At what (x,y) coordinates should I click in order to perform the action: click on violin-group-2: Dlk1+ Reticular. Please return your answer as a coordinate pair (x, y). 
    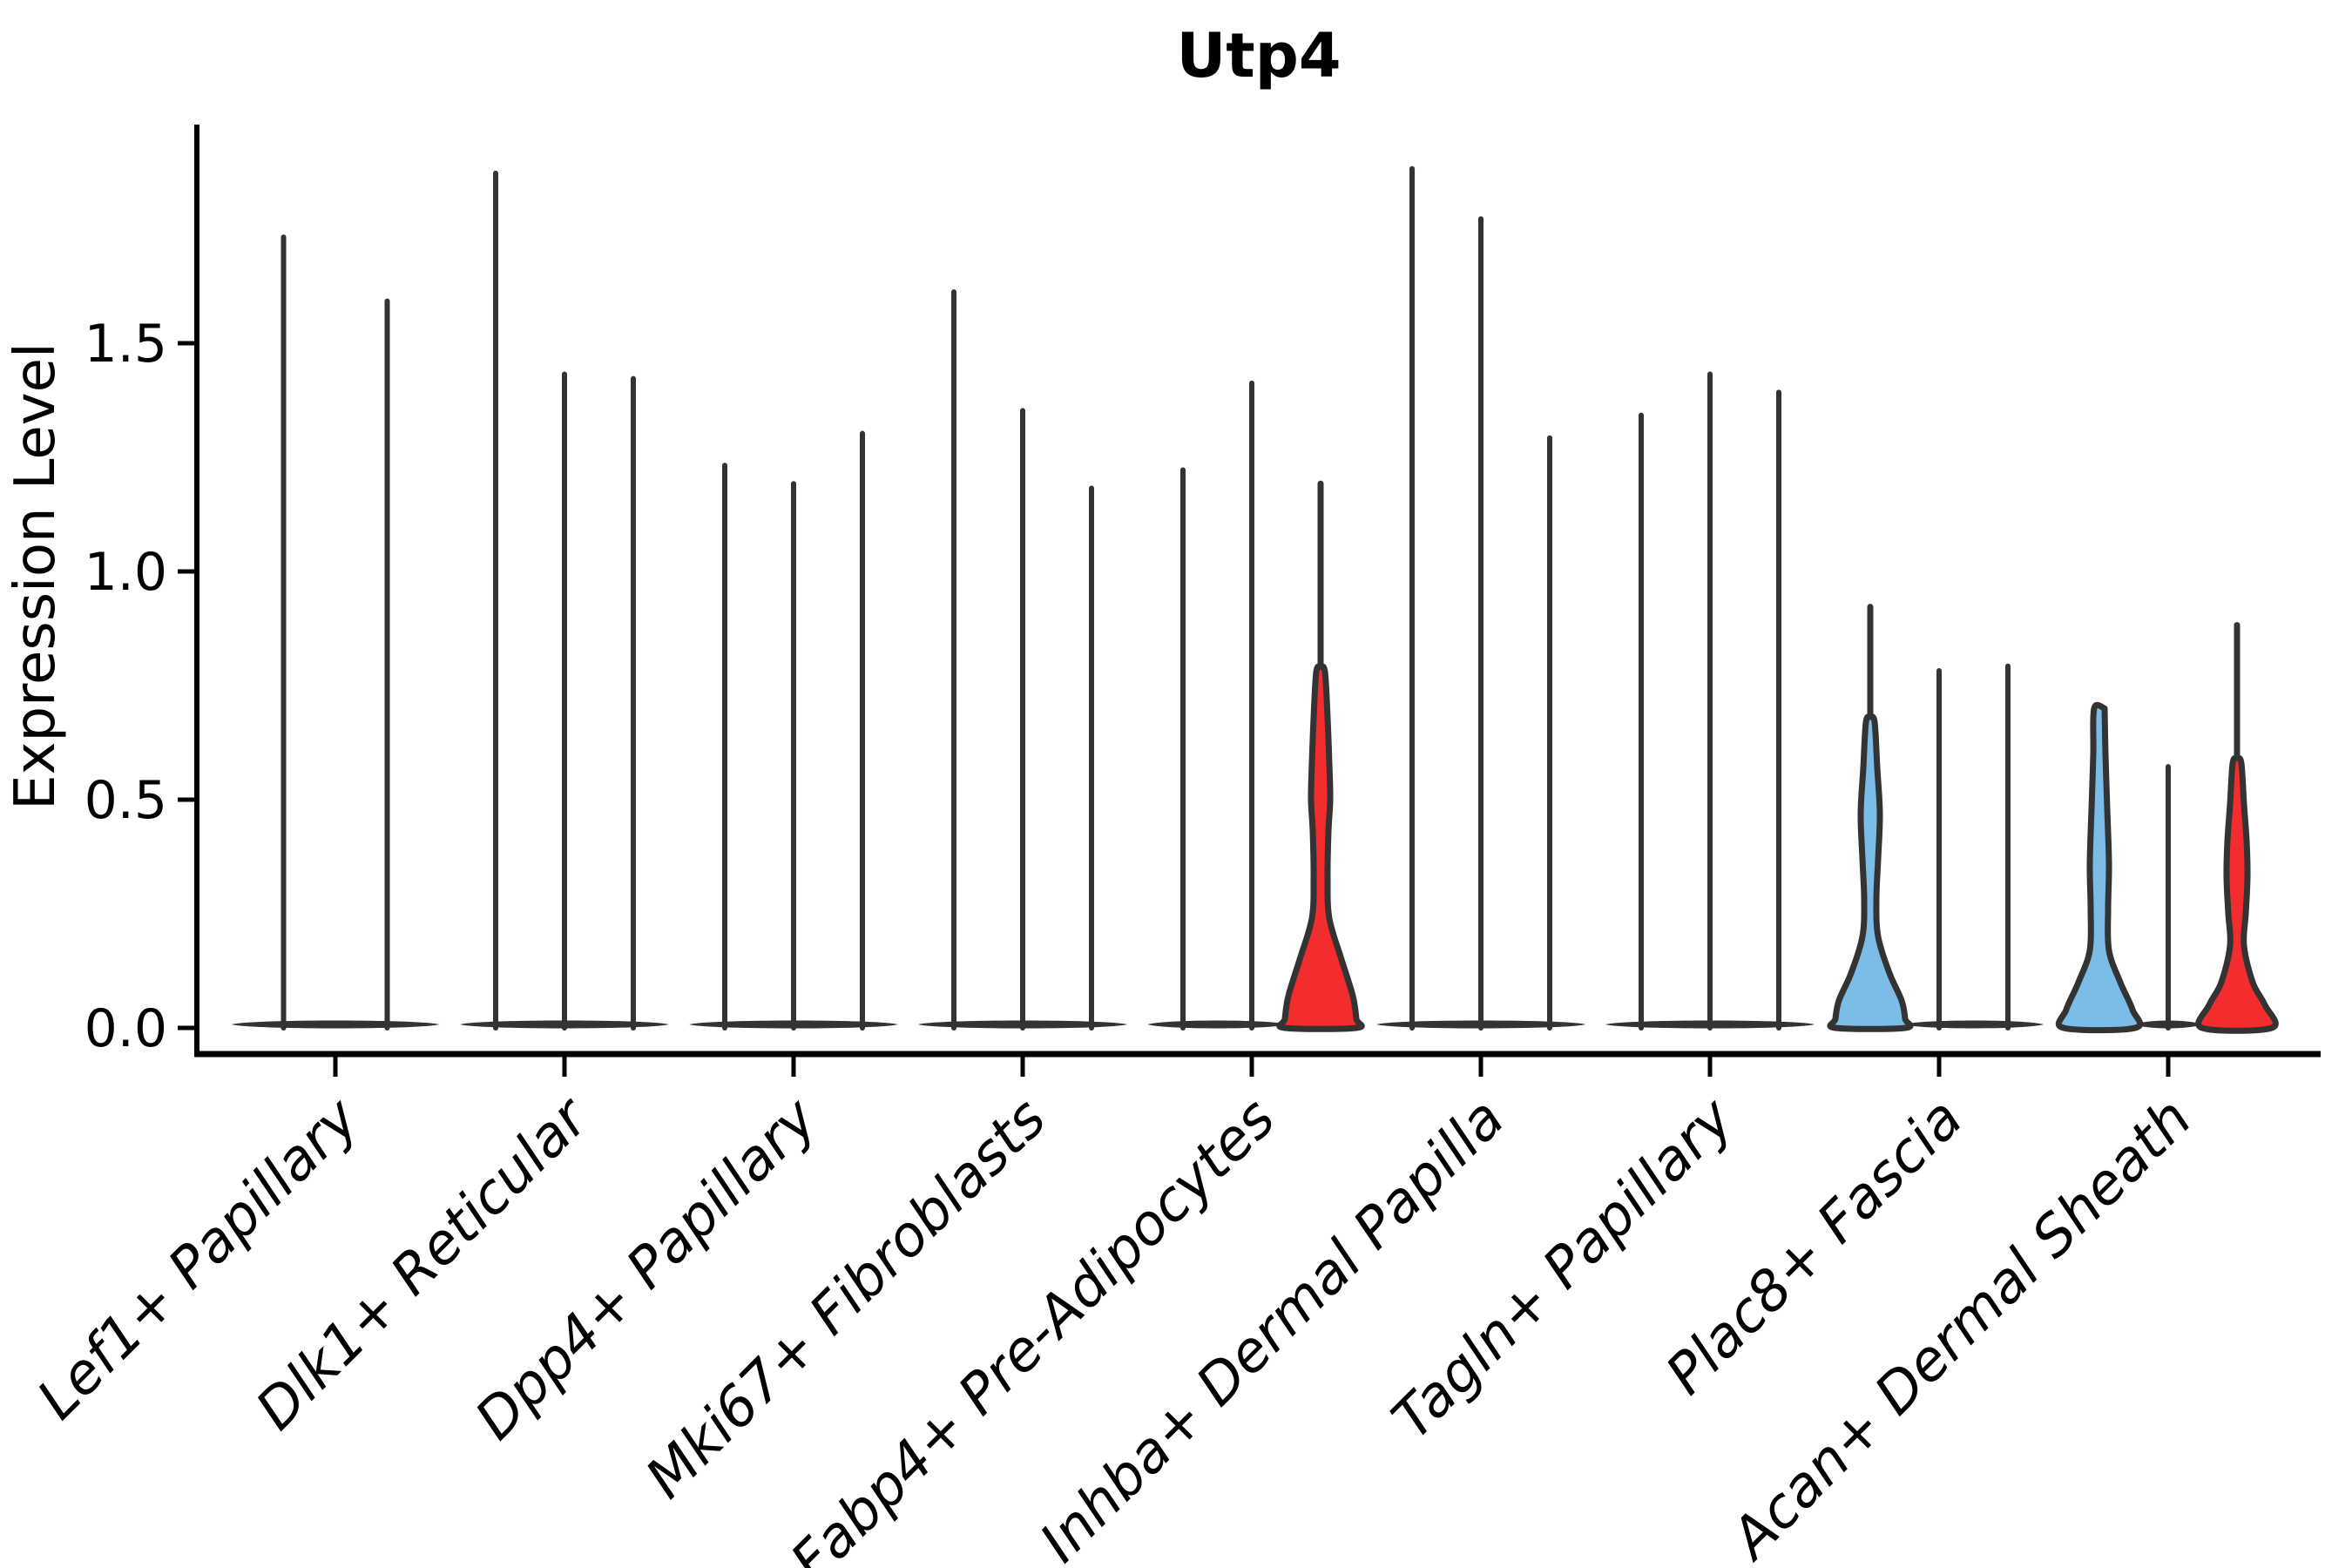
    Looking at the image, I should click on (456, 806).